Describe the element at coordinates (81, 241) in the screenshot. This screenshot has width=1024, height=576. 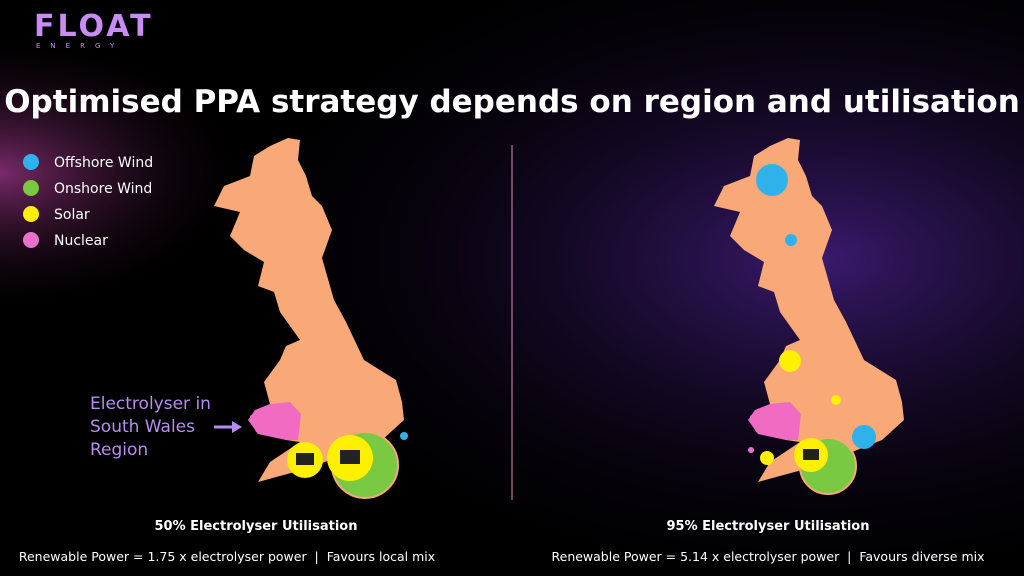
I see `legend-label: Nuclear` at that location.